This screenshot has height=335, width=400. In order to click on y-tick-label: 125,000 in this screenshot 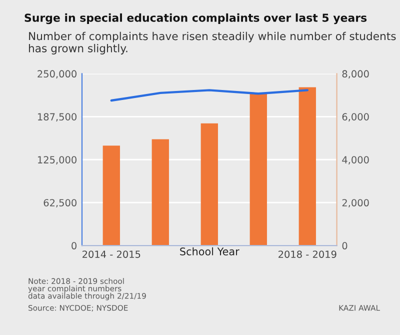, I will do `click(57, 160)`.